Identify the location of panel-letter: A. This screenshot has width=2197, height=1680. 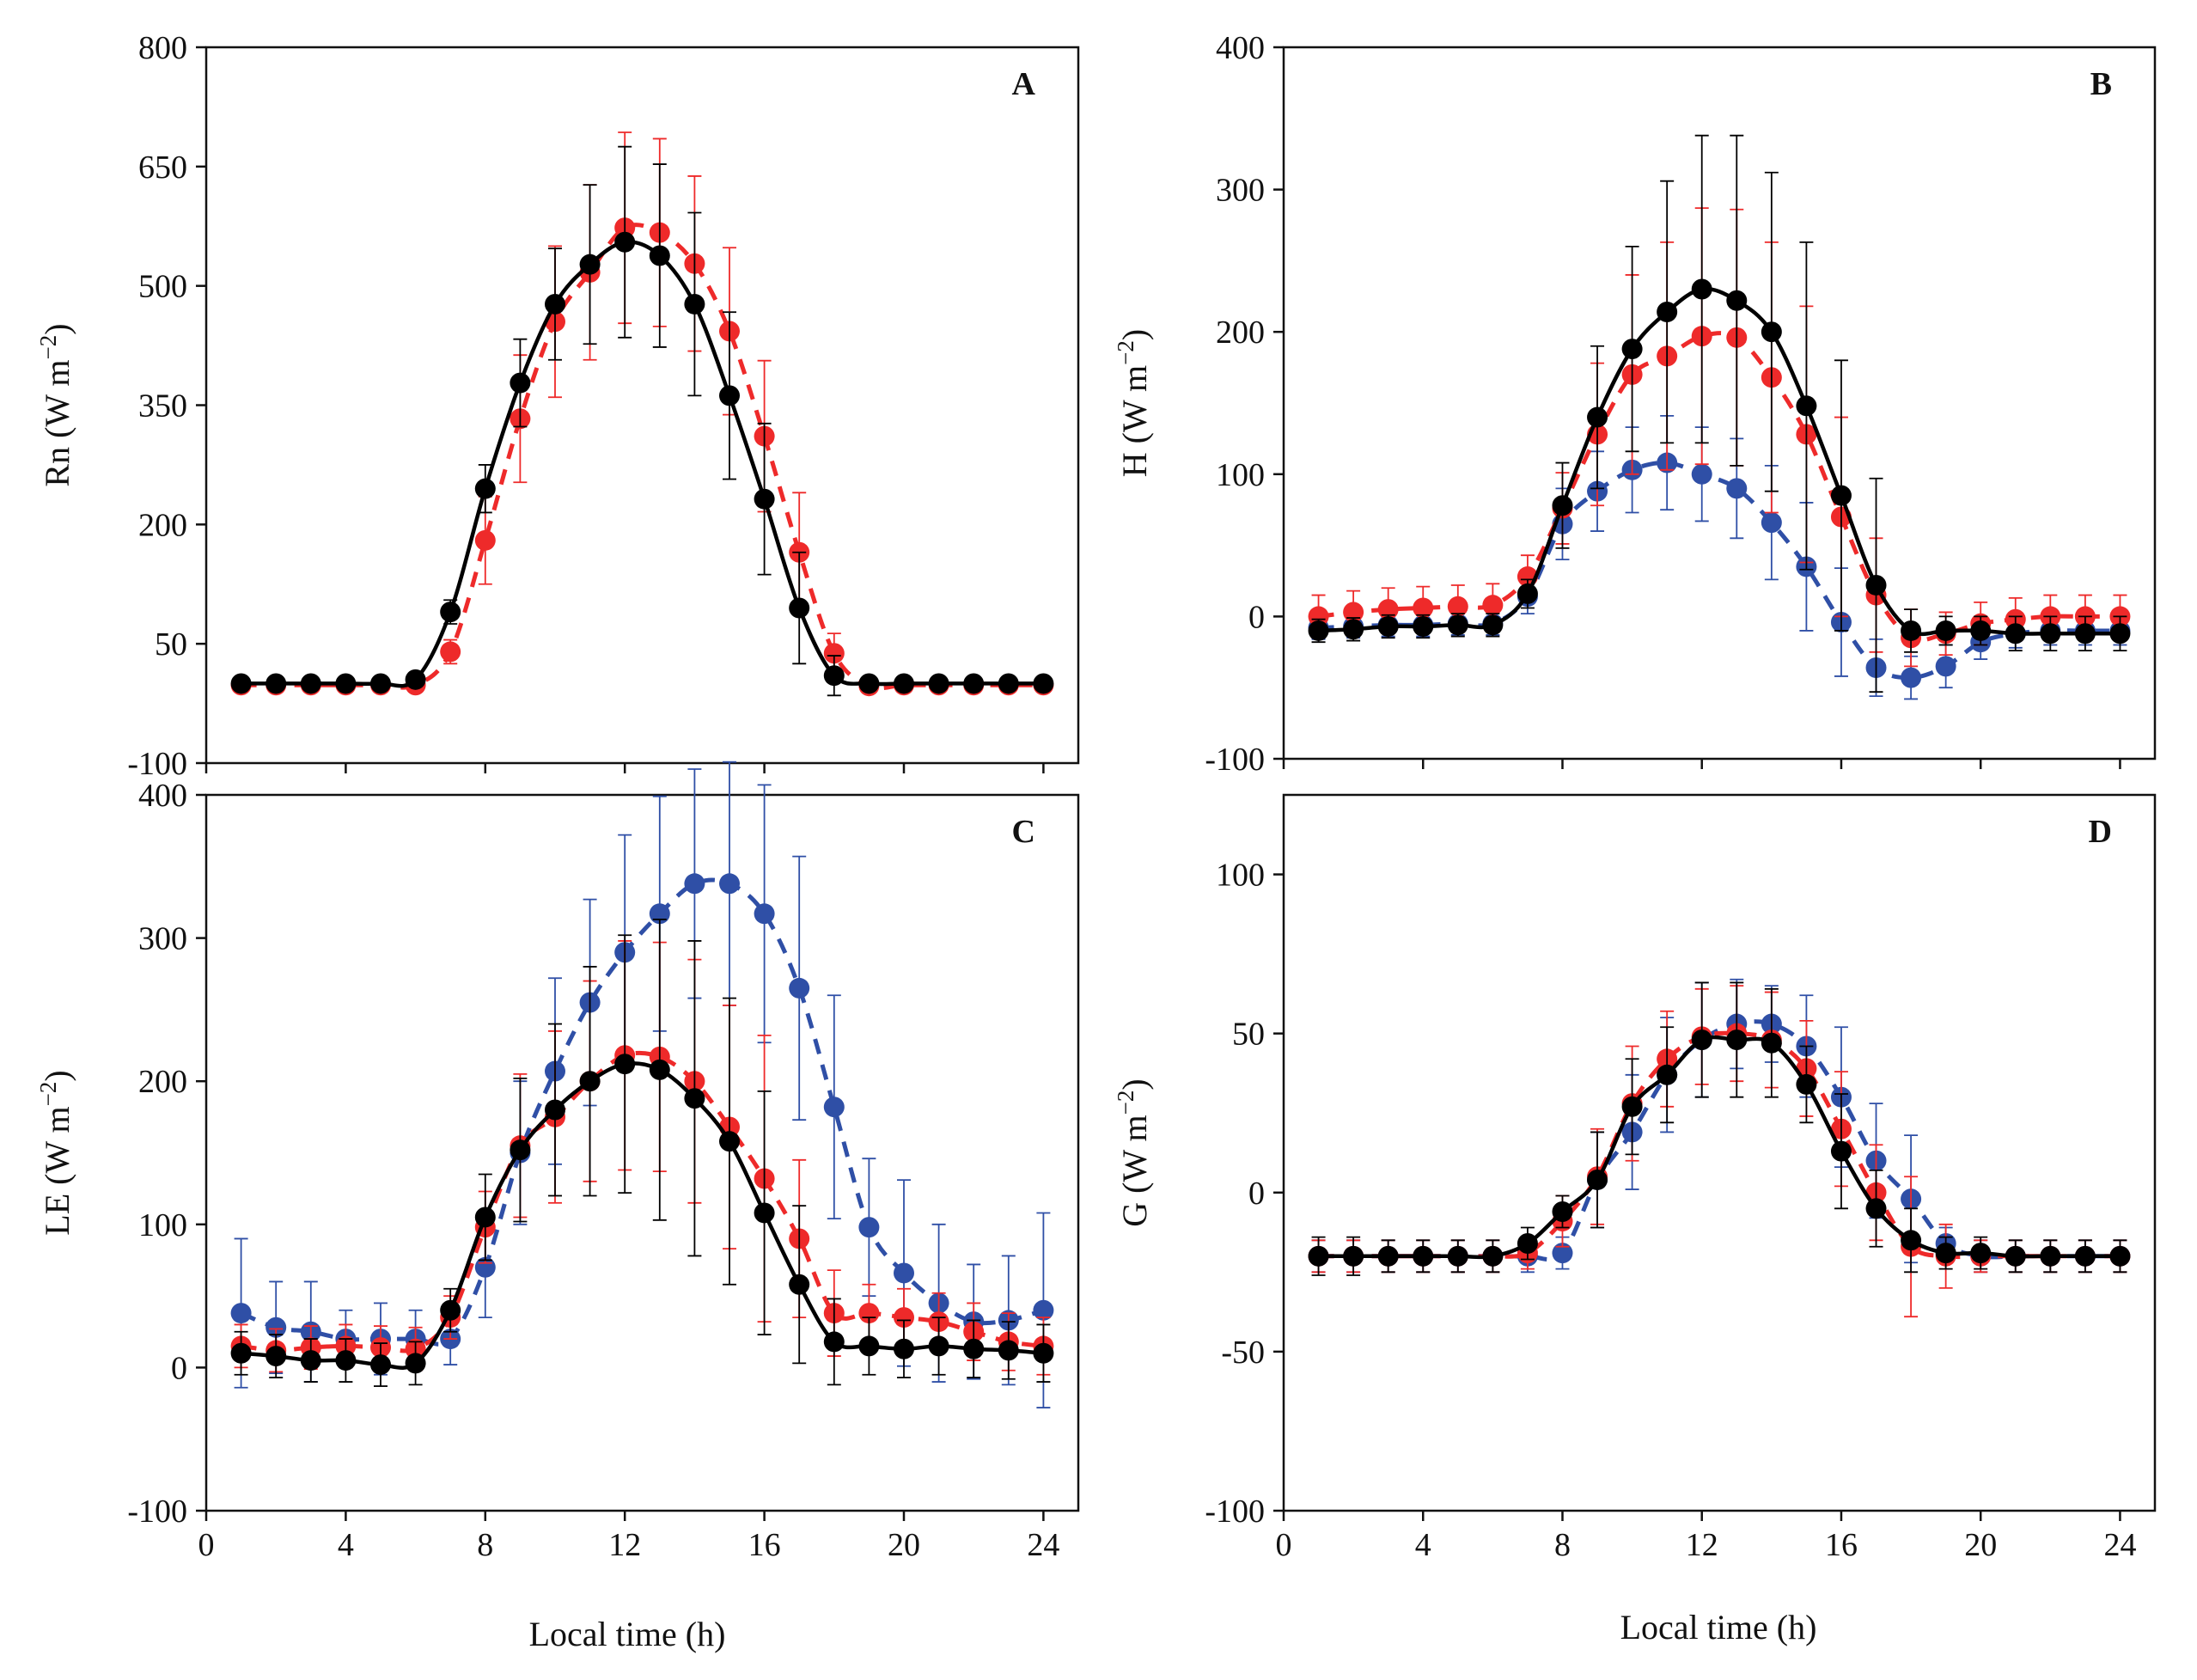
(1024, 84).